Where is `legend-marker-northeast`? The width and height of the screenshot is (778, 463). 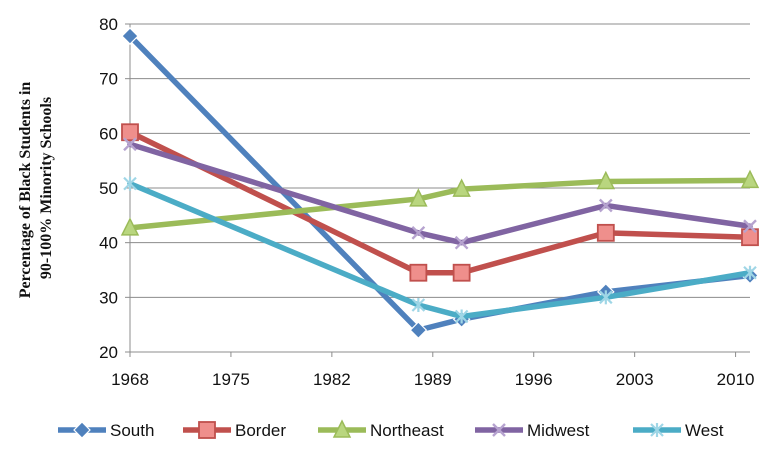 legend-marker-northeast is located at coordinates (342, 428).